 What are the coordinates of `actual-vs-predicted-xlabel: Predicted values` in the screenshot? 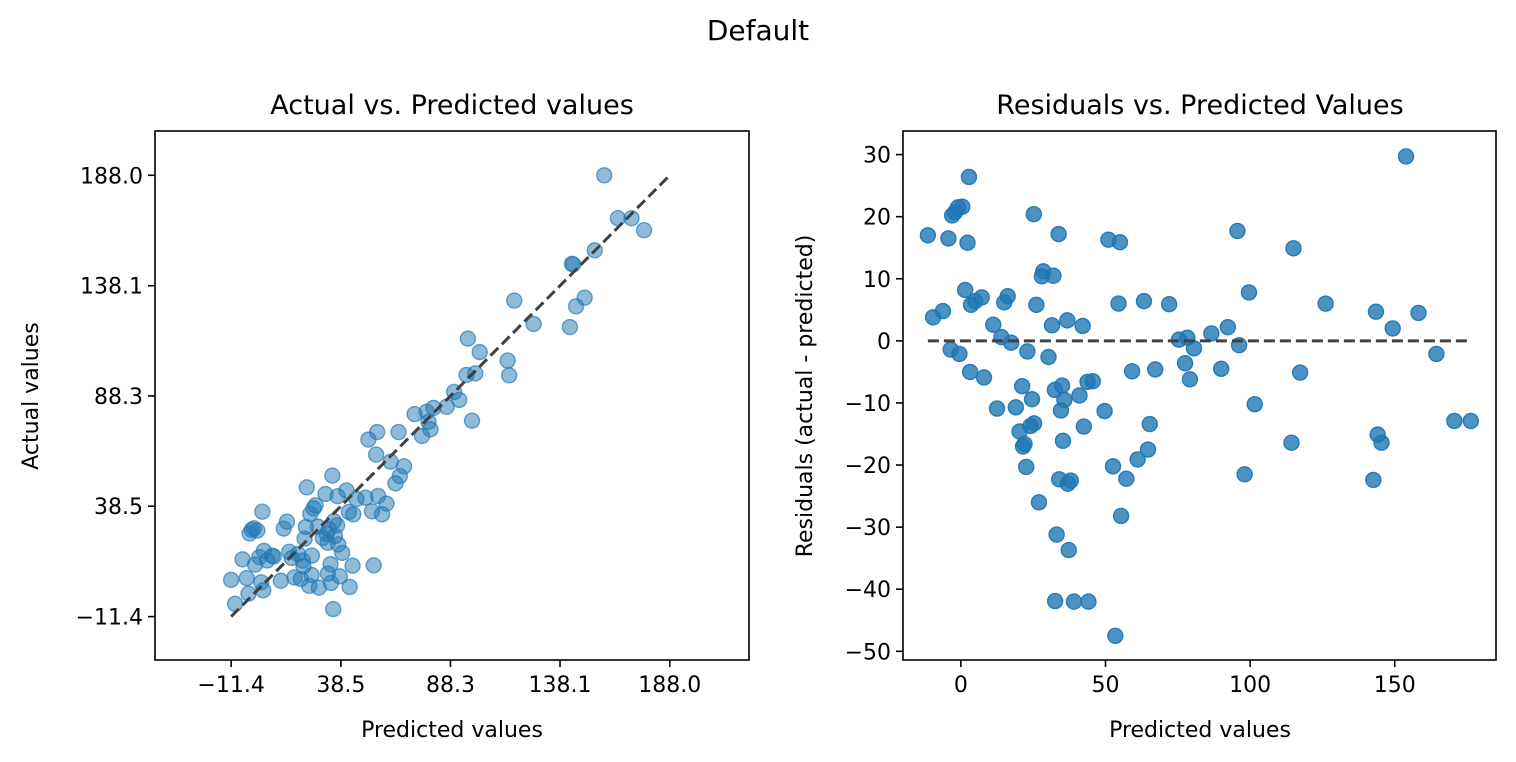 It's located at (452, 730).